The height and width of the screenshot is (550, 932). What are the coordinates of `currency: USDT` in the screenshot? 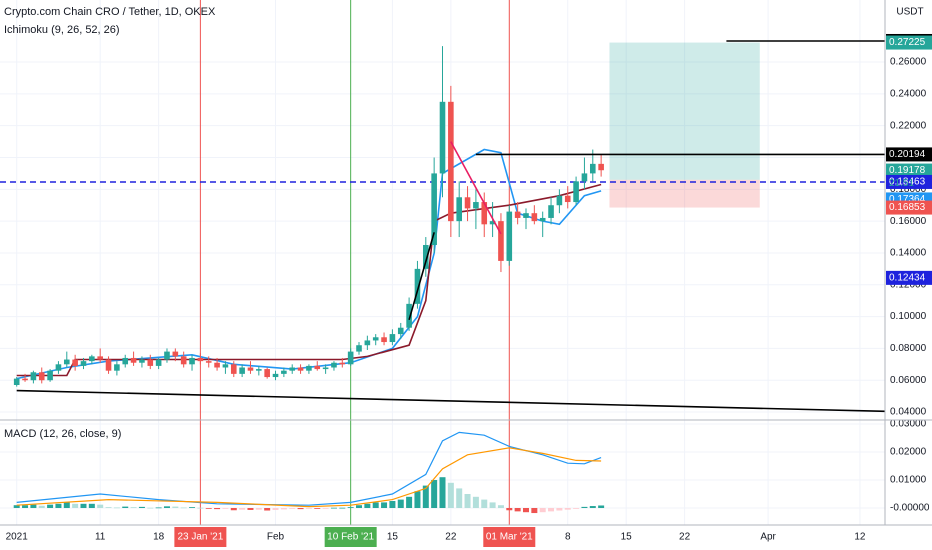 It's located at (909, 12).